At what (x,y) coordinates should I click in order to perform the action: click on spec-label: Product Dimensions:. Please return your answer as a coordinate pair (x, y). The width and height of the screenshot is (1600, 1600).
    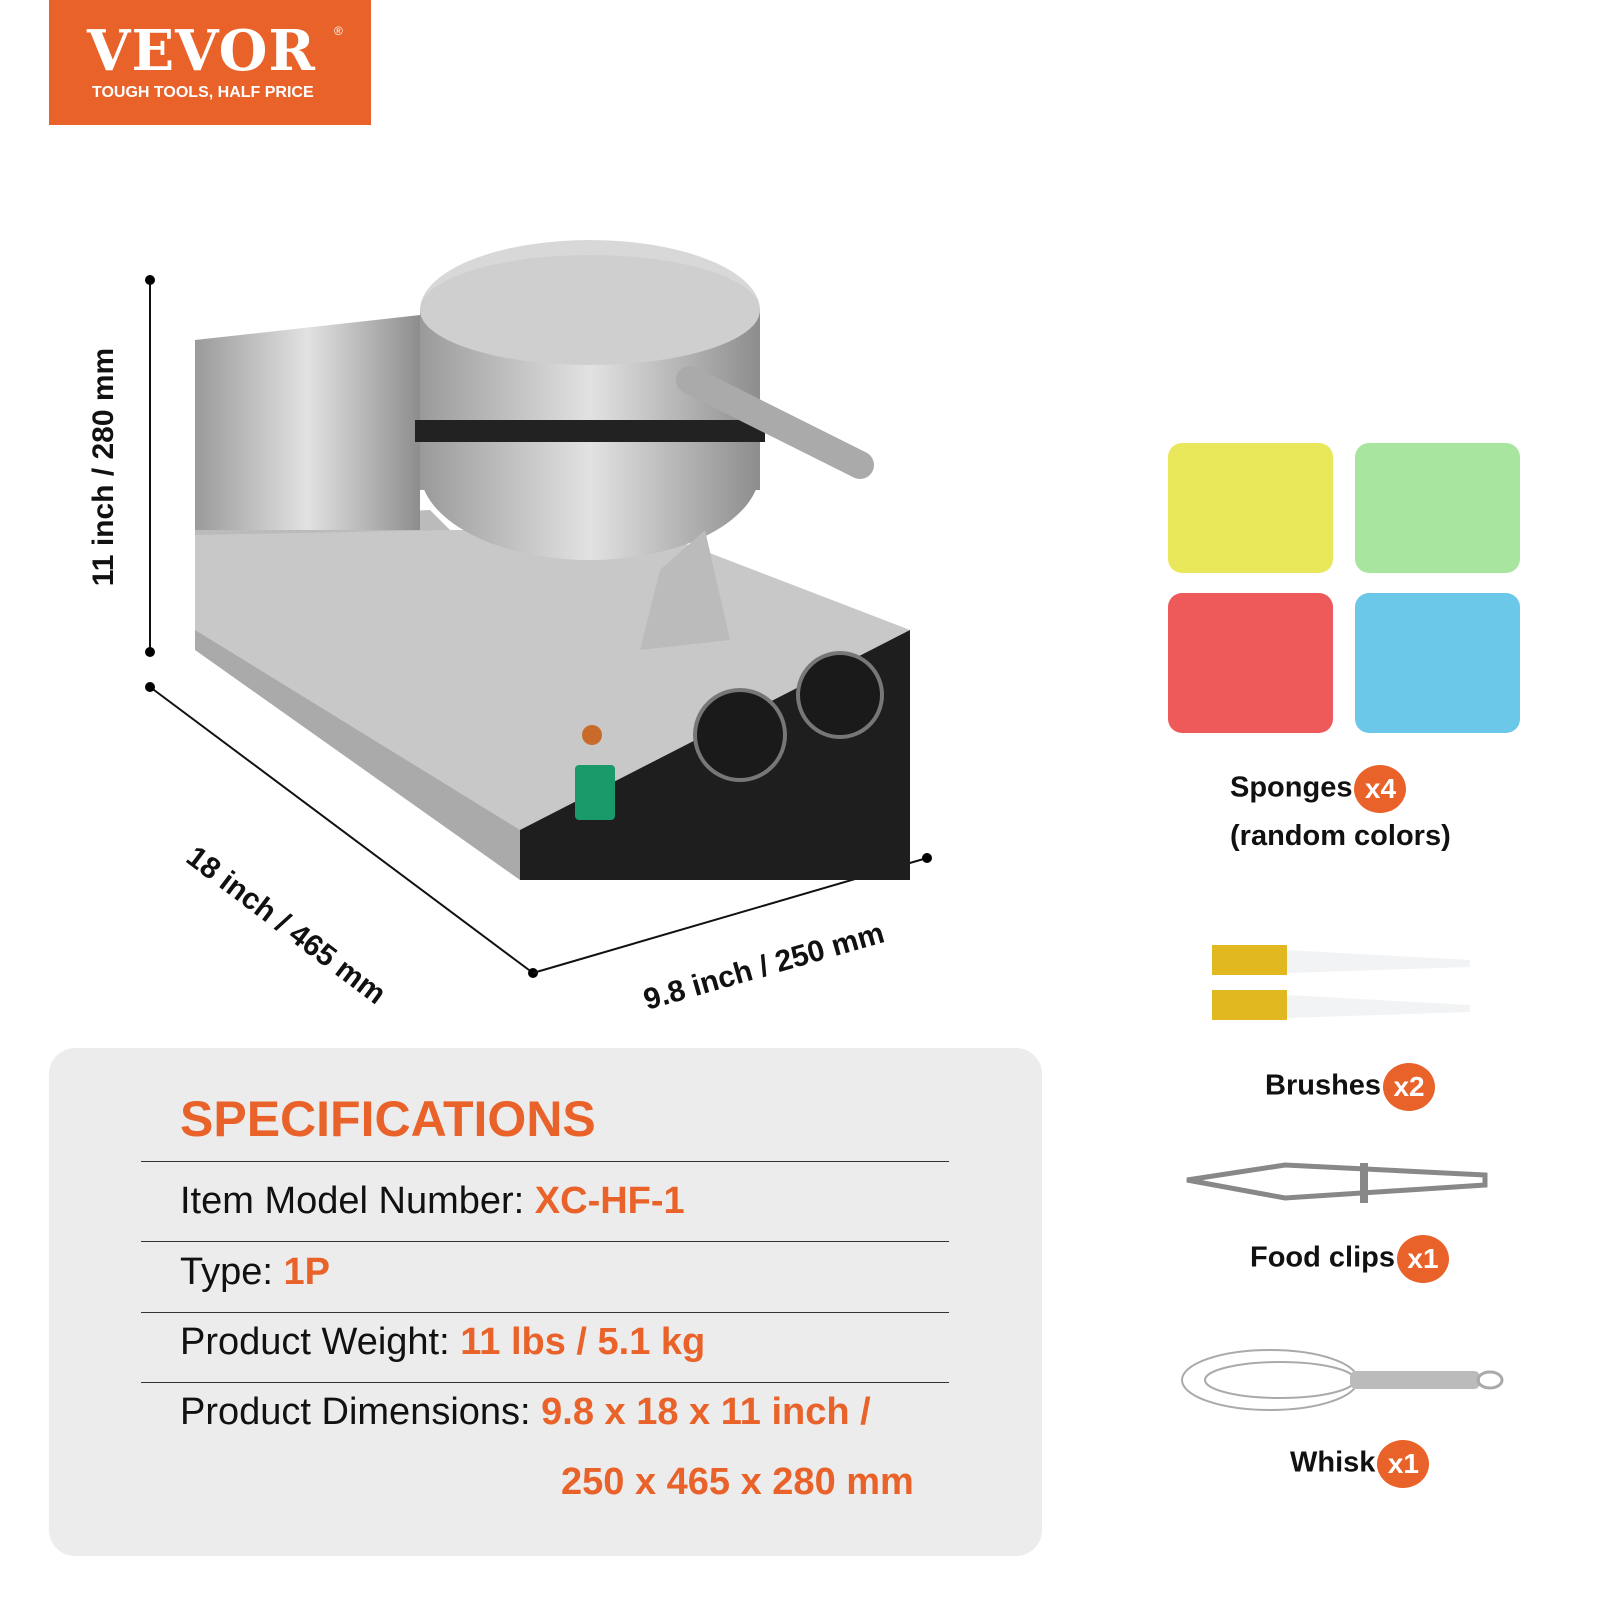
    Looking at the image, I should click on (355, 1412).